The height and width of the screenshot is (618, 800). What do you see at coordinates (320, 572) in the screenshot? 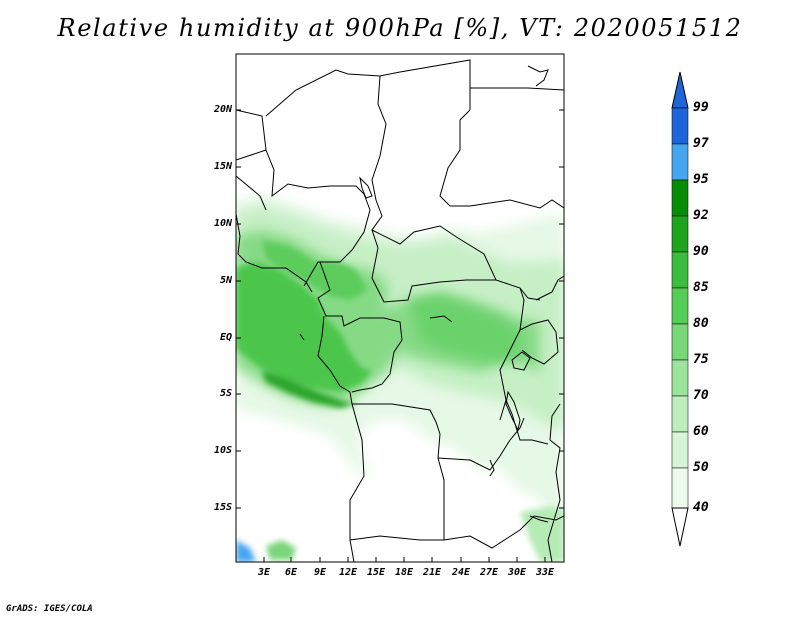
I see `lon-label: 9E` at bounding box center [320, 572].